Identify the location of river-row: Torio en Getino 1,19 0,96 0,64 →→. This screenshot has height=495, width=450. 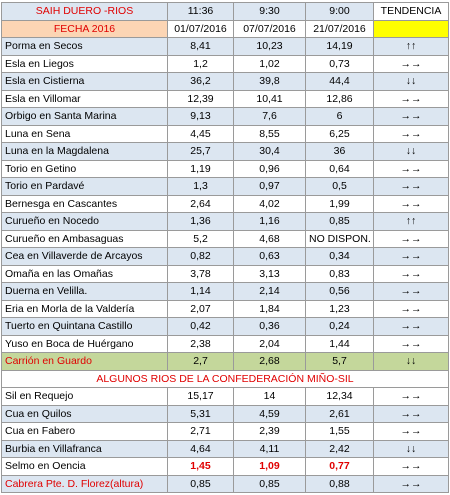
(225, 168).